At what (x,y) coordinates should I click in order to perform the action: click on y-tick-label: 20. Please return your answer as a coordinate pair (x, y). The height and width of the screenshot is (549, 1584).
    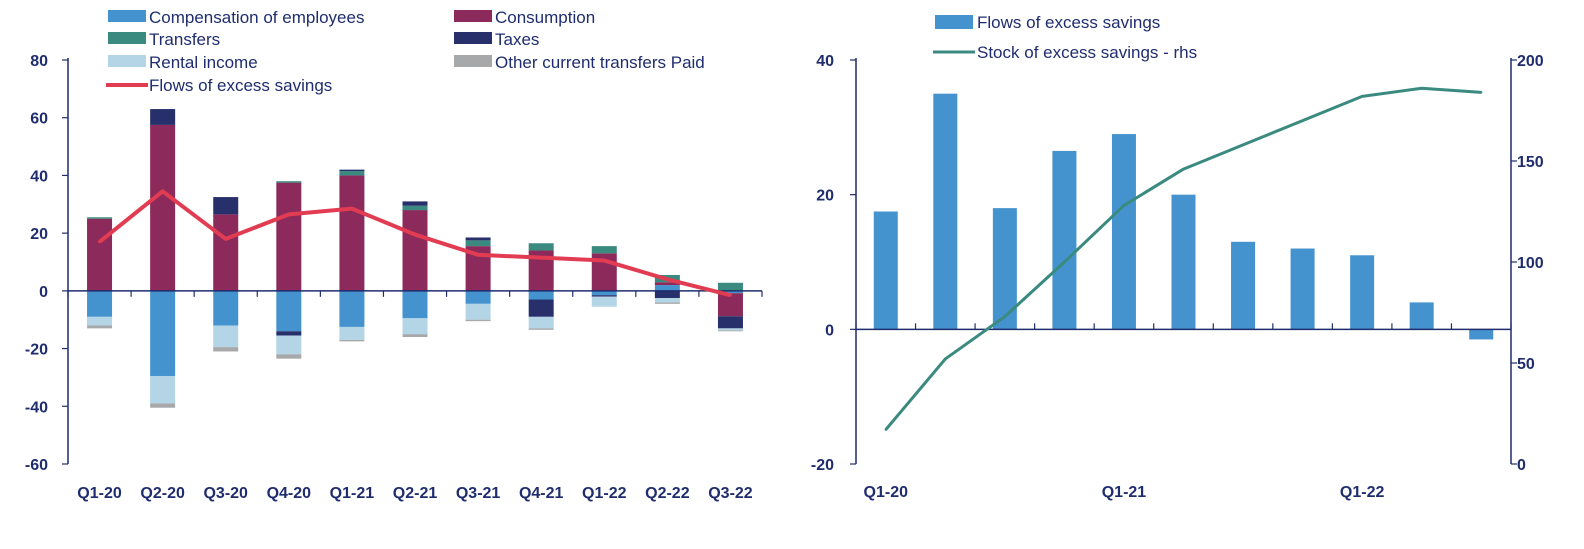
    Looking at the image, I should click on (39, 234).